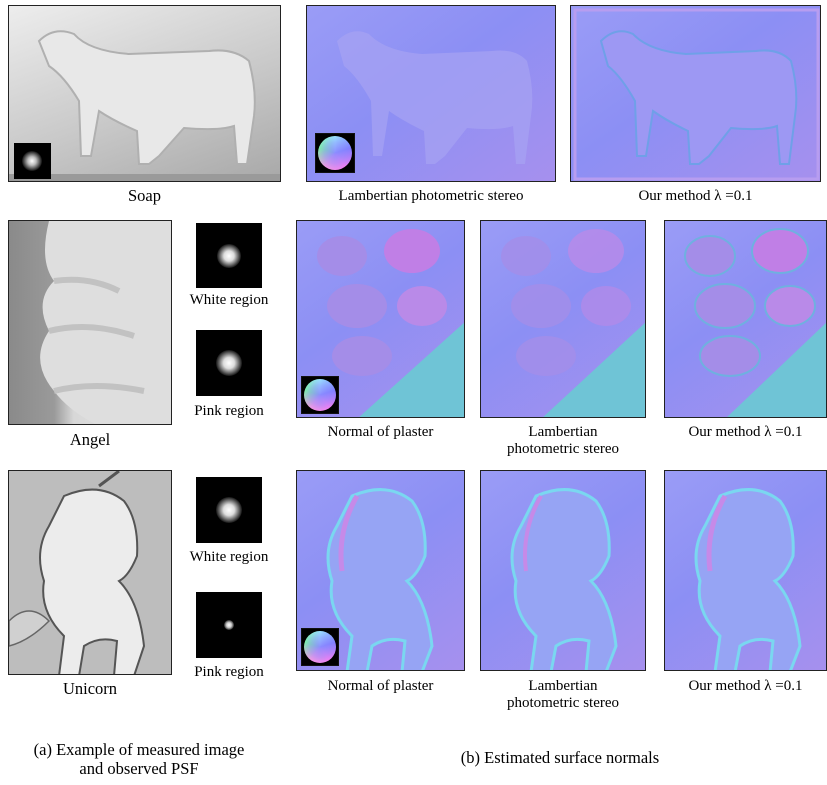 This screenshot has width=827, height=785. I want to click on angel-measured-image, so click(90, 322).